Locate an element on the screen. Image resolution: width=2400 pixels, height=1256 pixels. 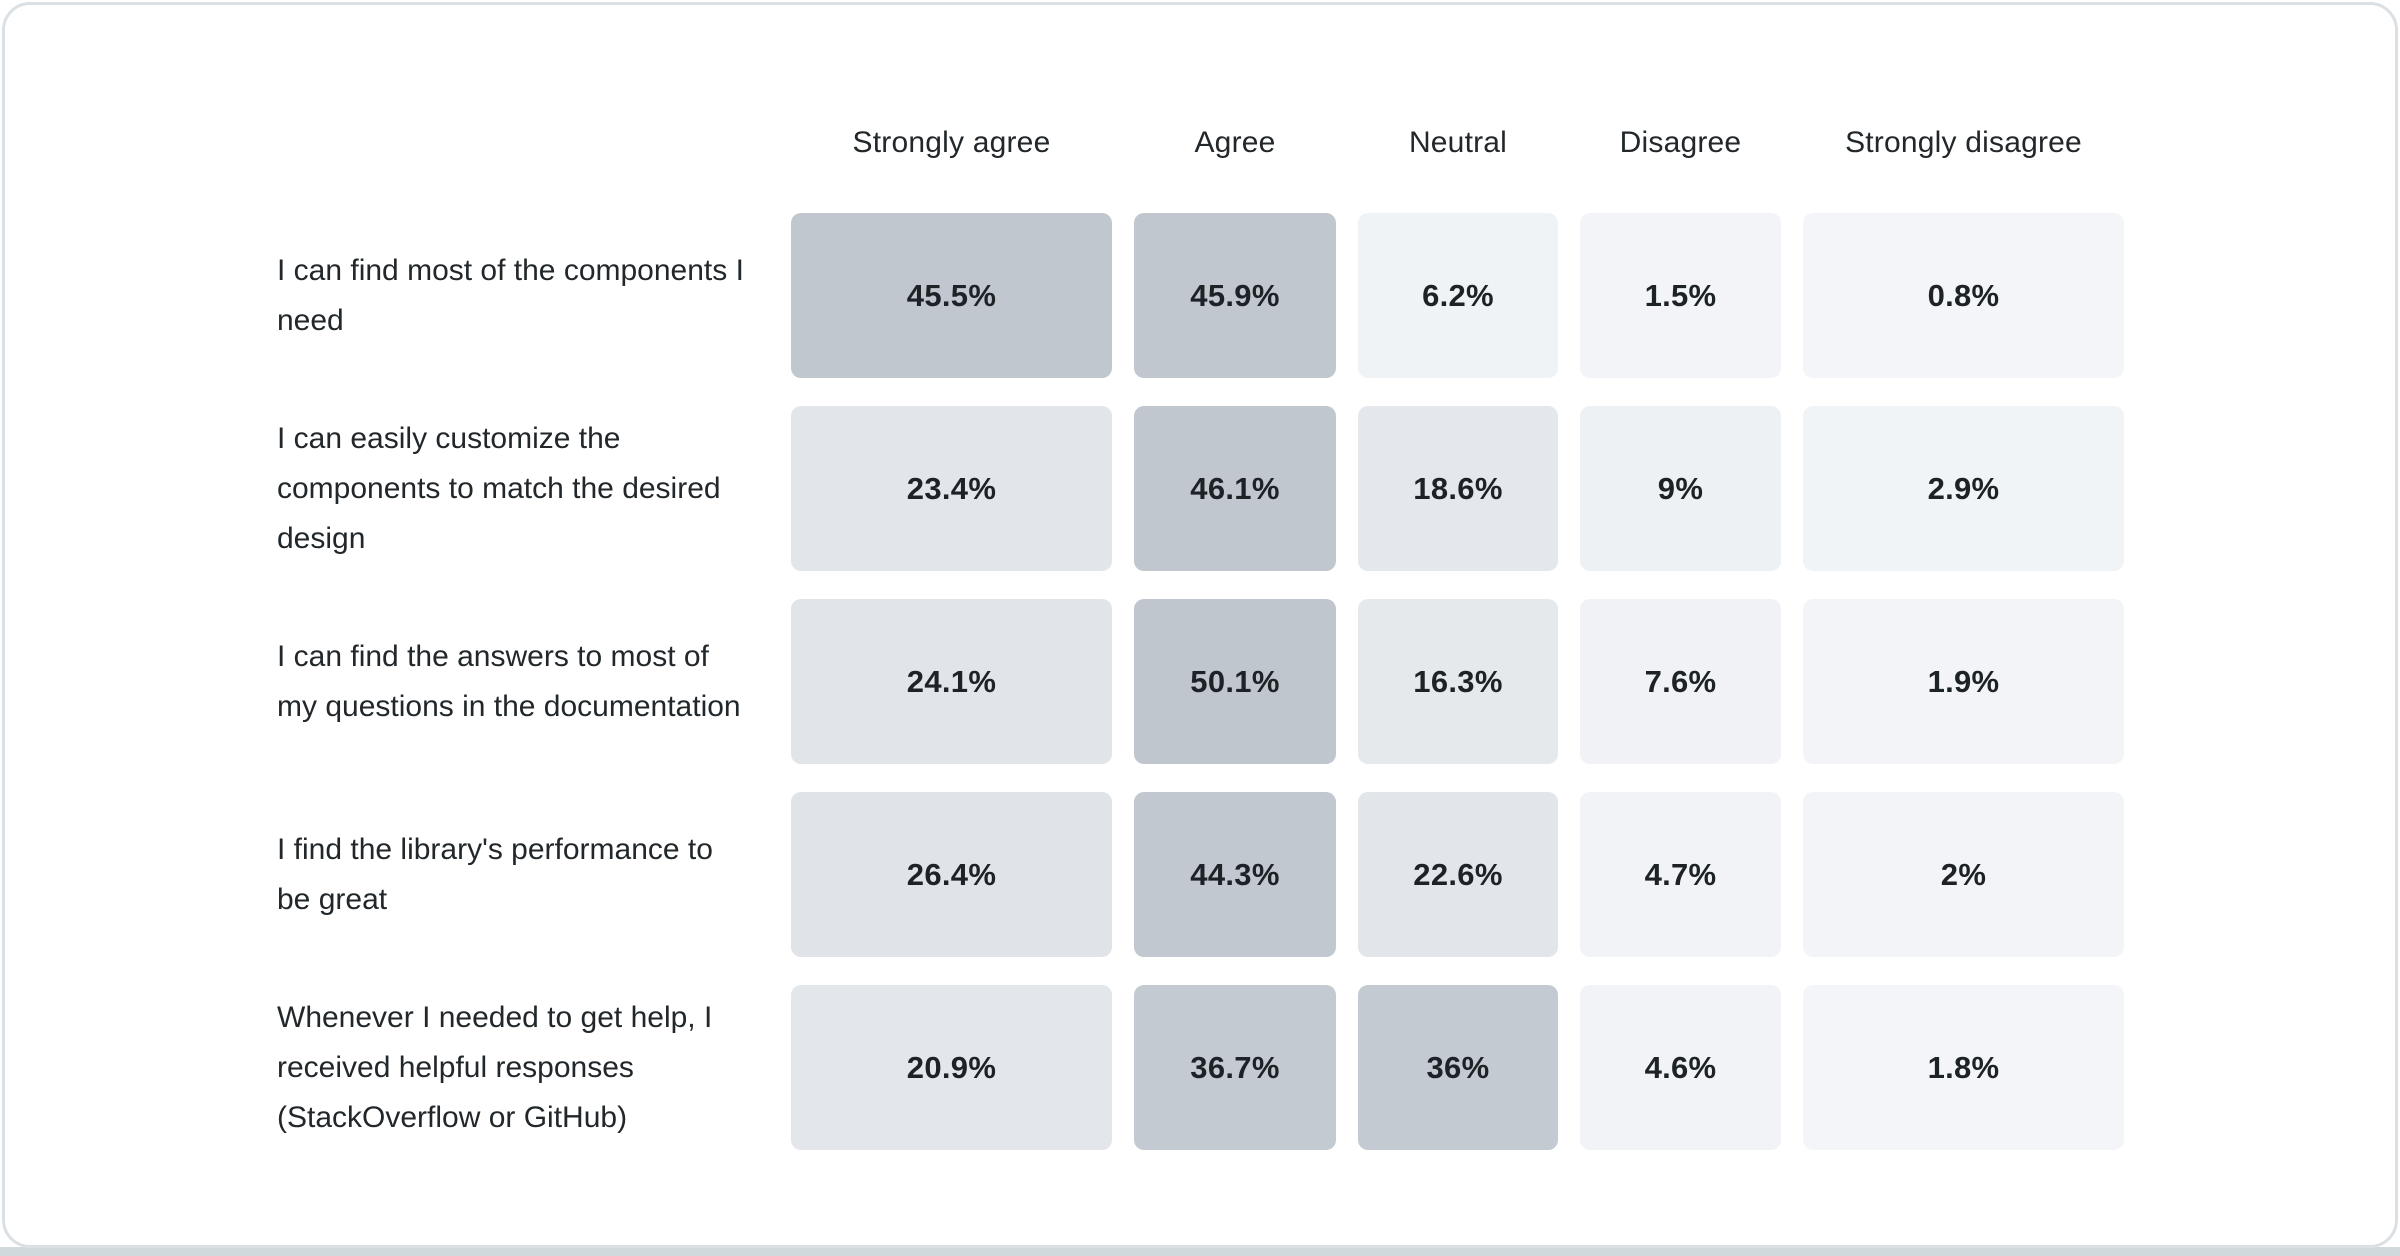
heatmap-cell: 18.6% is located at coordinates (1458, 488).